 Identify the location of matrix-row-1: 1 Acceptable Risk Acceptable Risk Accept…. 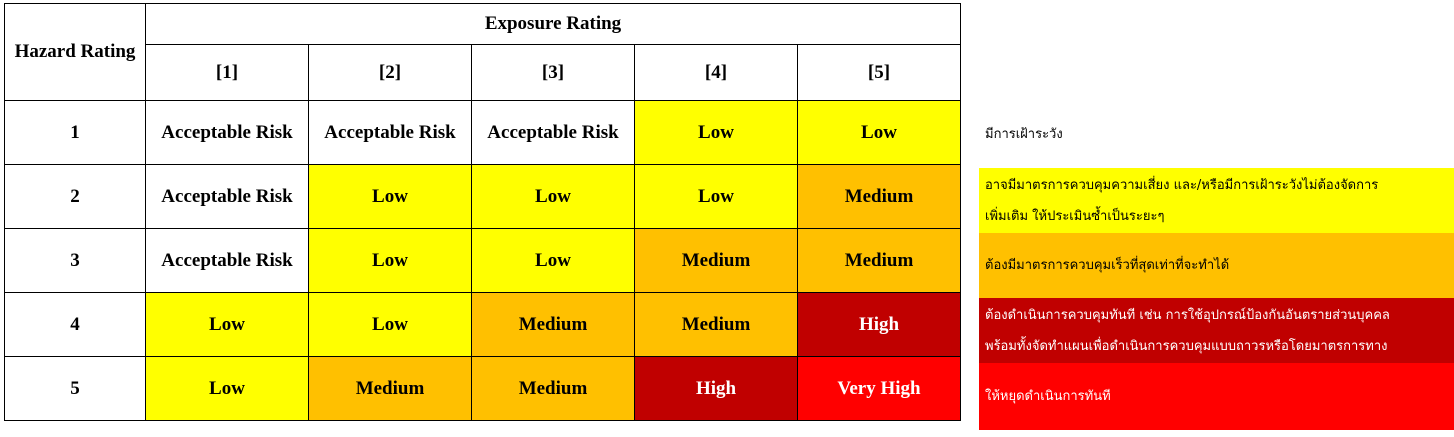
(482, 132).